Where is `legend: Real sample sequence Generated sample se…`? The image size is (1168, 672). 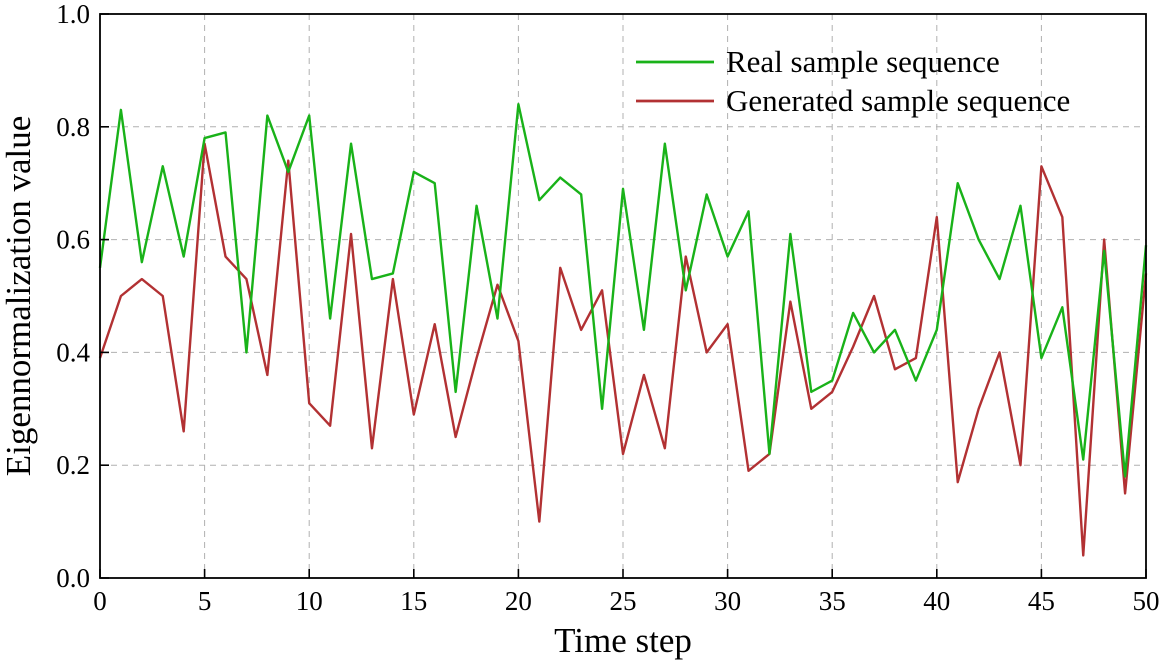
legend: Real sample sequence Generated sample se… is located at coordinates (853, 81).